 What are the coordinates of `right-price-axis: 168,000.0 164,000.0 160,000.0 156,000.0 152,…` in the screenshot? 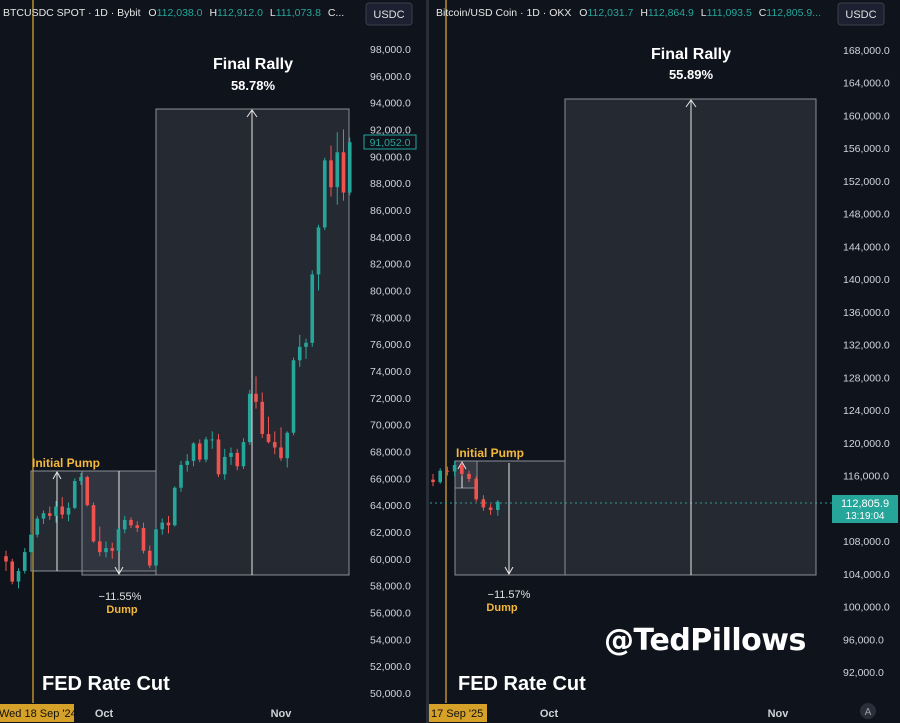 It's located at (866, 361).